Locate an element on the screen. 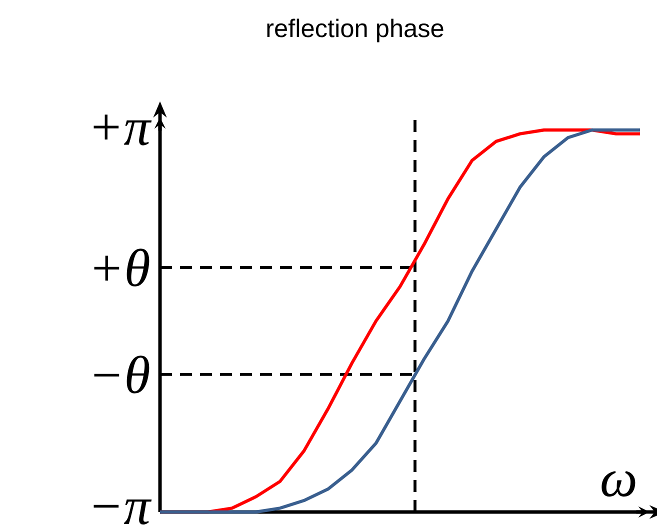 This screenshot has height=531, width=657. text: −π is located at coordinates (123, 512).